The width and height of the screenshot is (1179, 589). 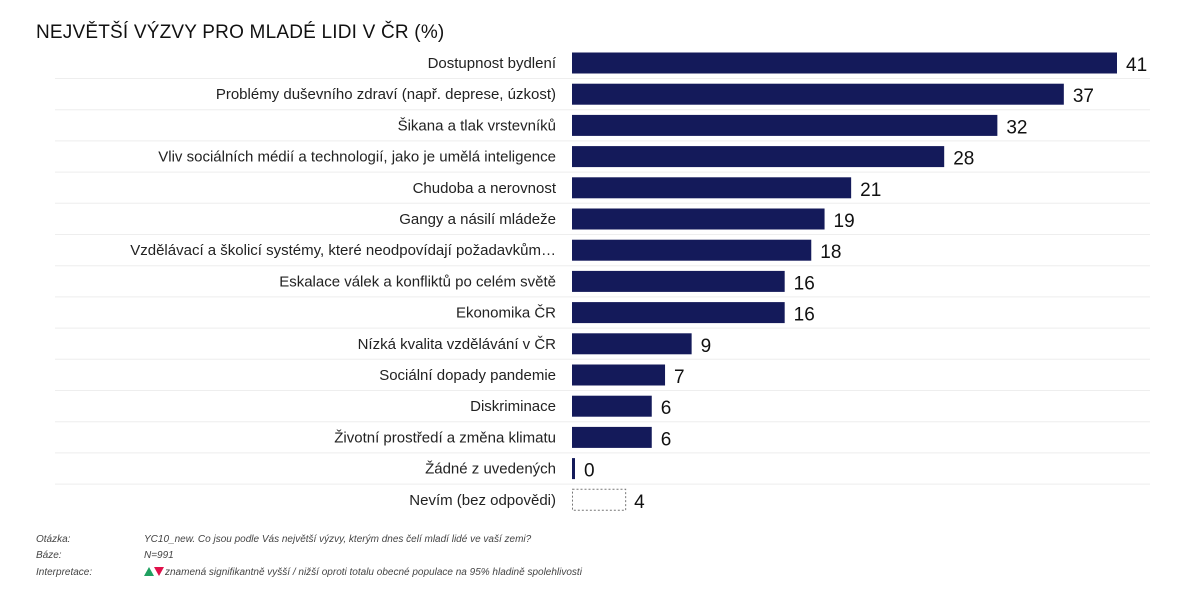 I want to click on value-label: 9, so click(x=706, y=346).